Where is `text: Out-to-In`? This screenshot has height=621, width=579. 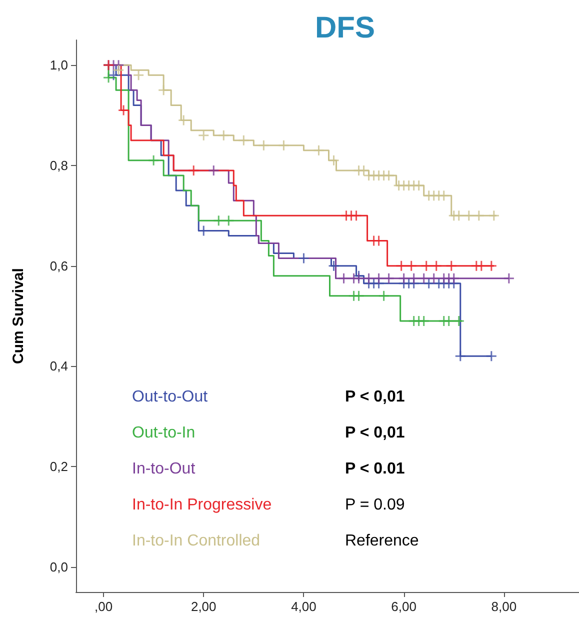
text: Out-to-In is located at coordinates (164, 433).